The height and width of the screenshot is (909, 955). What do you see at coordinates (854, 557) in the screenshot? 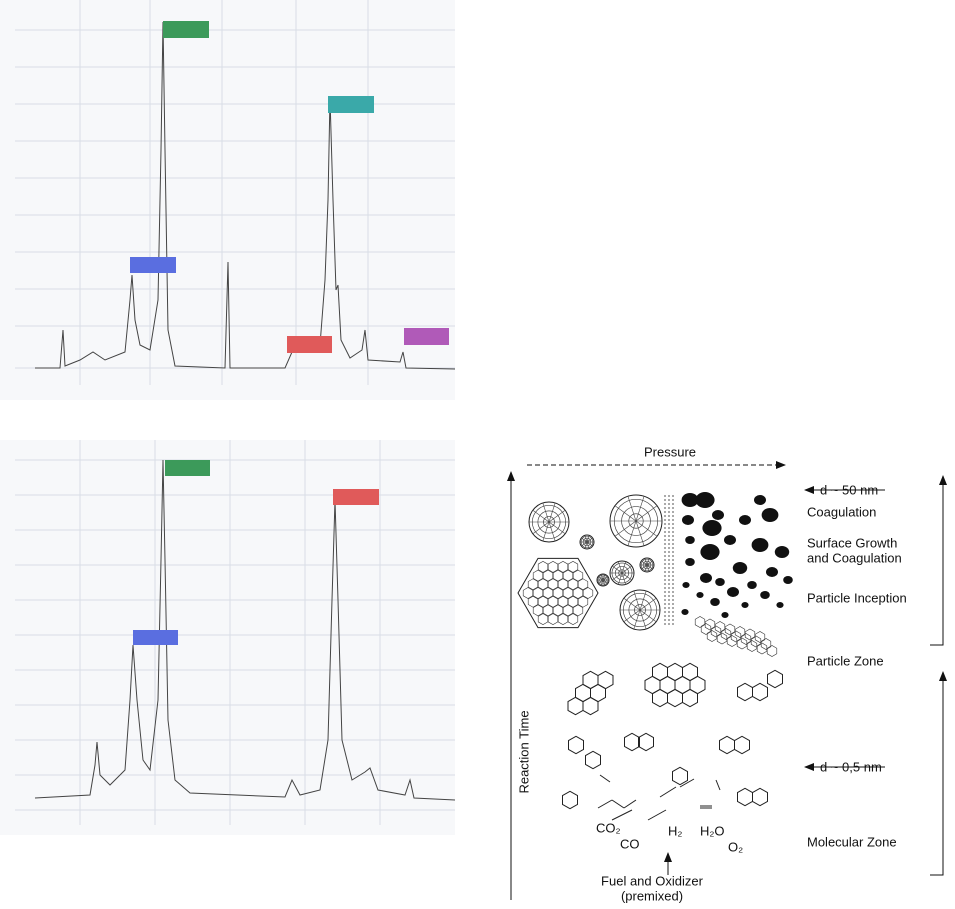
I see `stage-label: and Coagulation` at bounding box center [854, 557].